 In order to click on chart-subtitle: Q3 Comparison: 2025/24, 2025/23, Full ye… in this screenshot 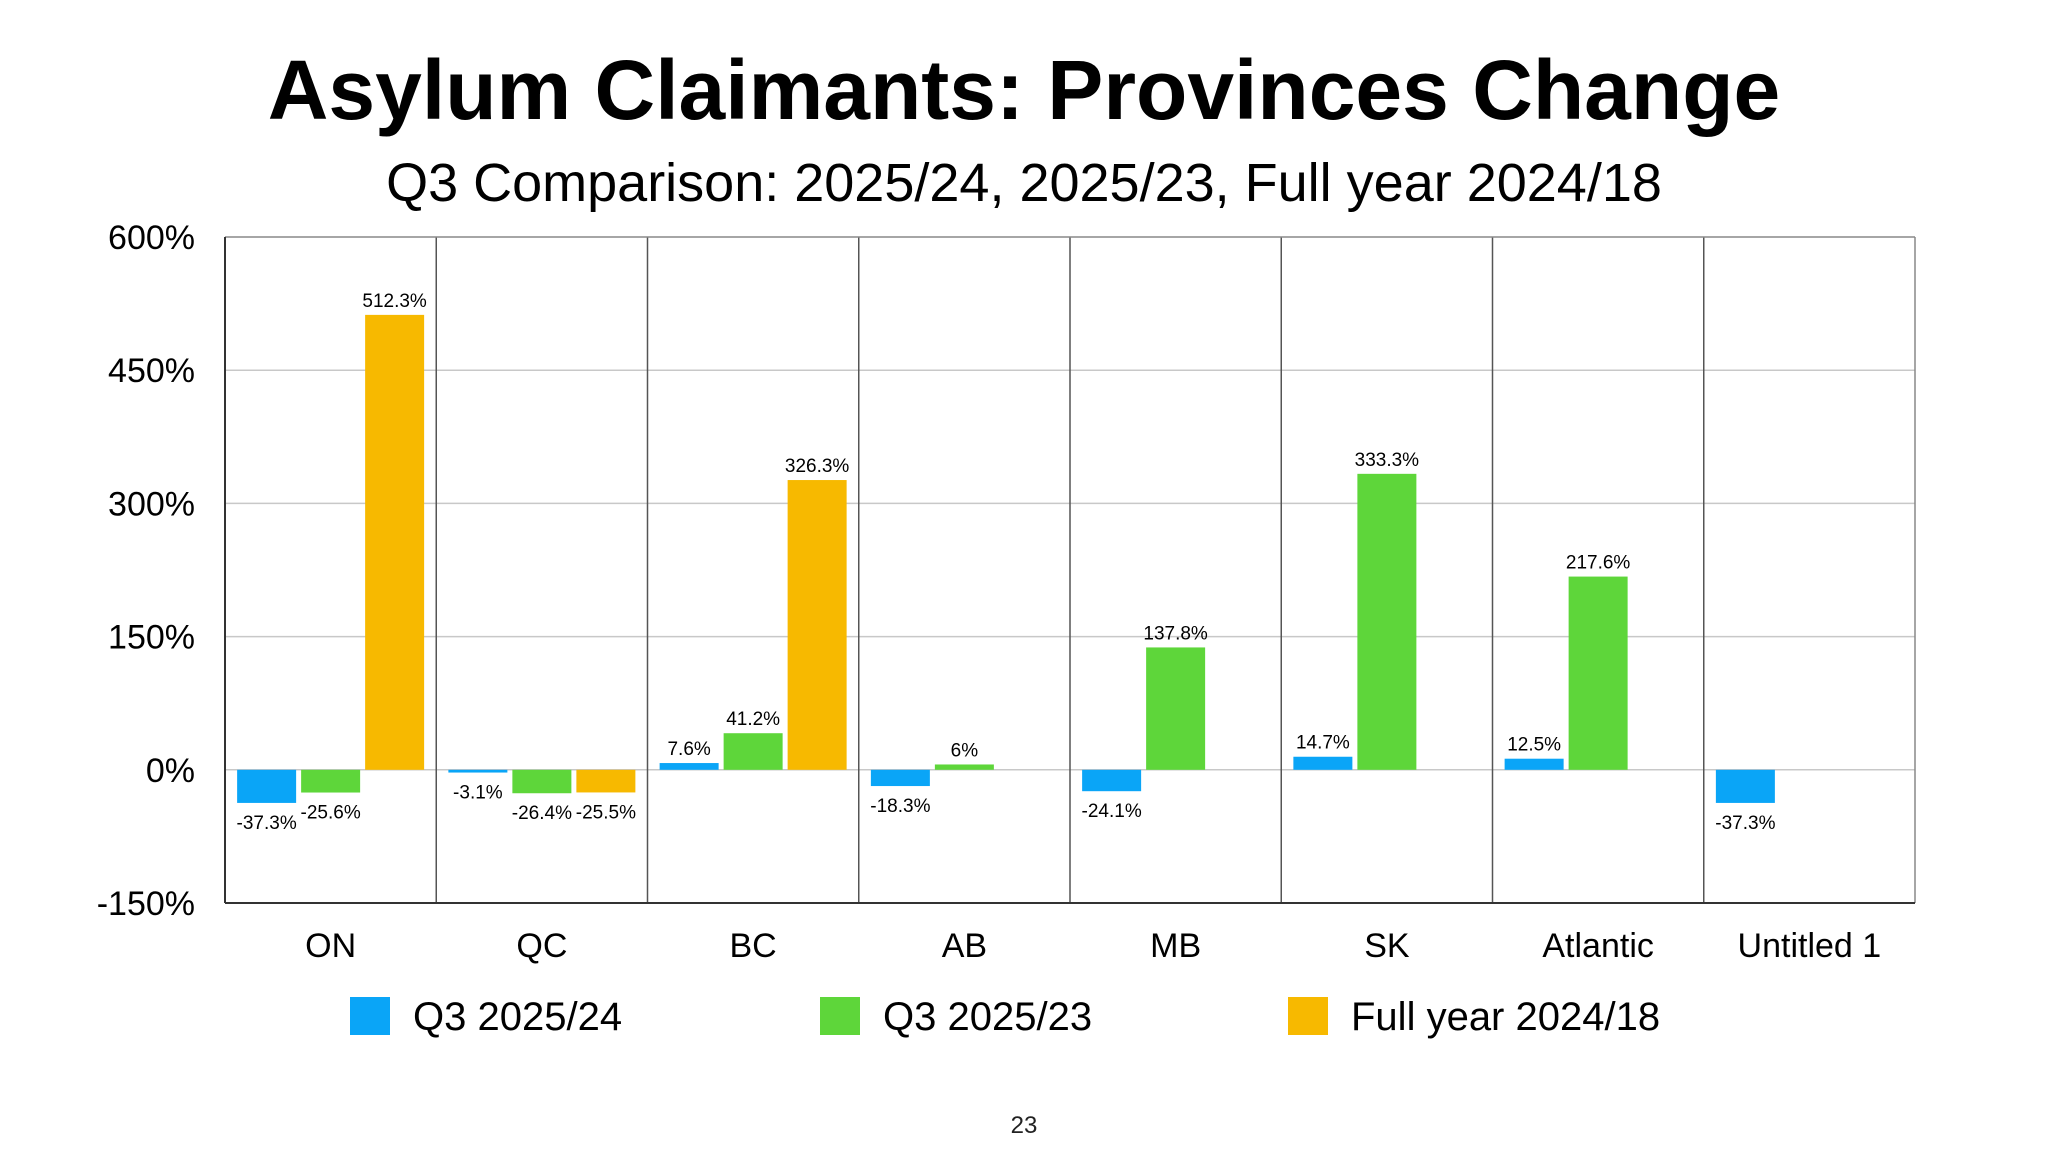, I will do `click(1024, 183)`.